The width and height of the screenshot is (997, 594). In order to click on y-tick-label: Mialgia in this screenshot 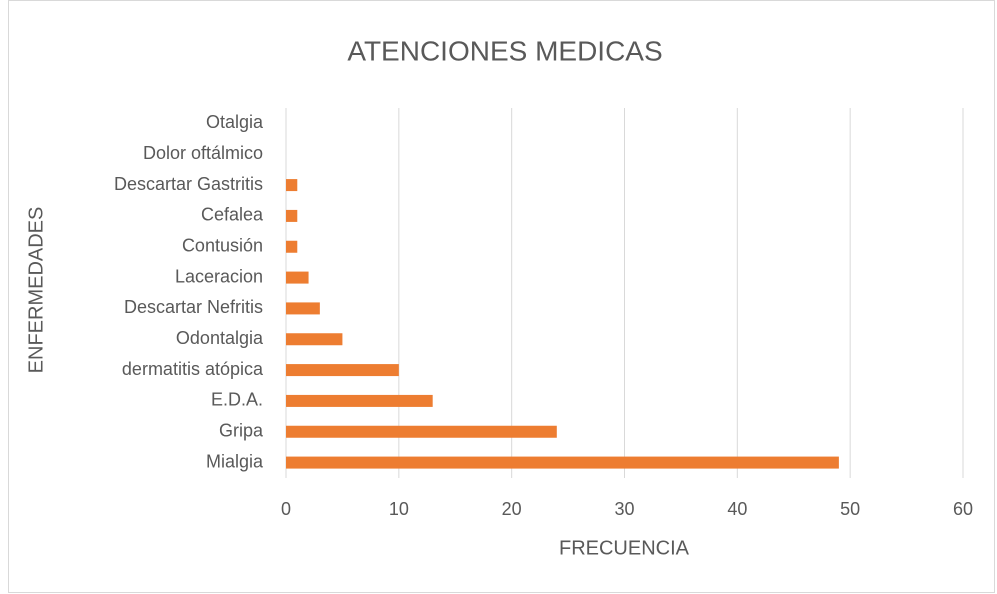, I will do `click(235, 461)`.